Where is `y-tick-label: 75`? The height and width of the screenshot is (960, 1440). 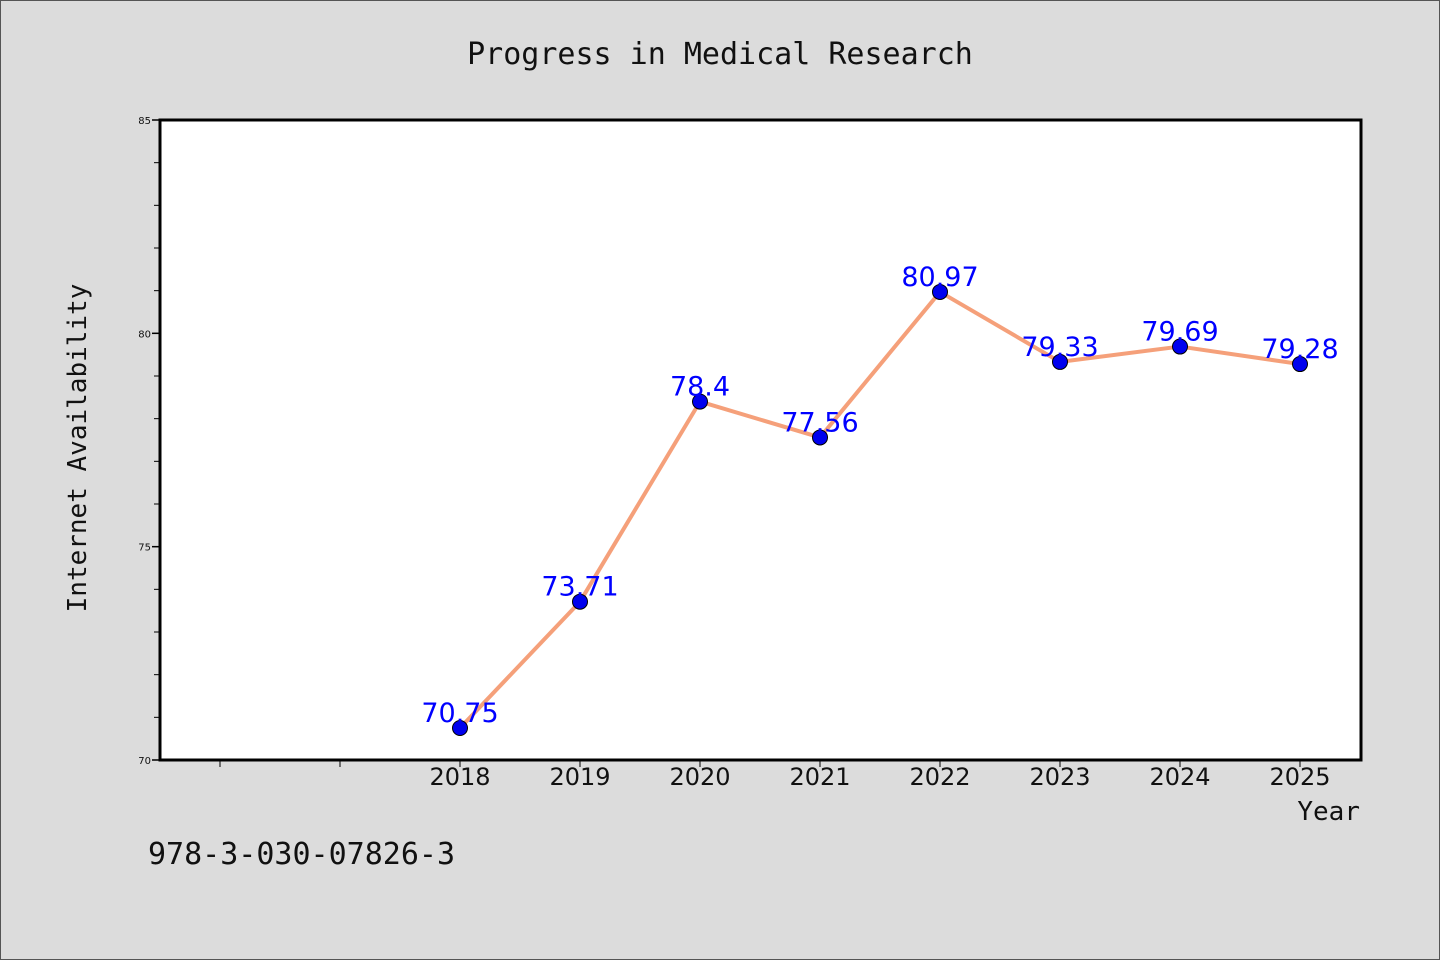
y-tick-label: 75 is located at coordinates (144, 548).